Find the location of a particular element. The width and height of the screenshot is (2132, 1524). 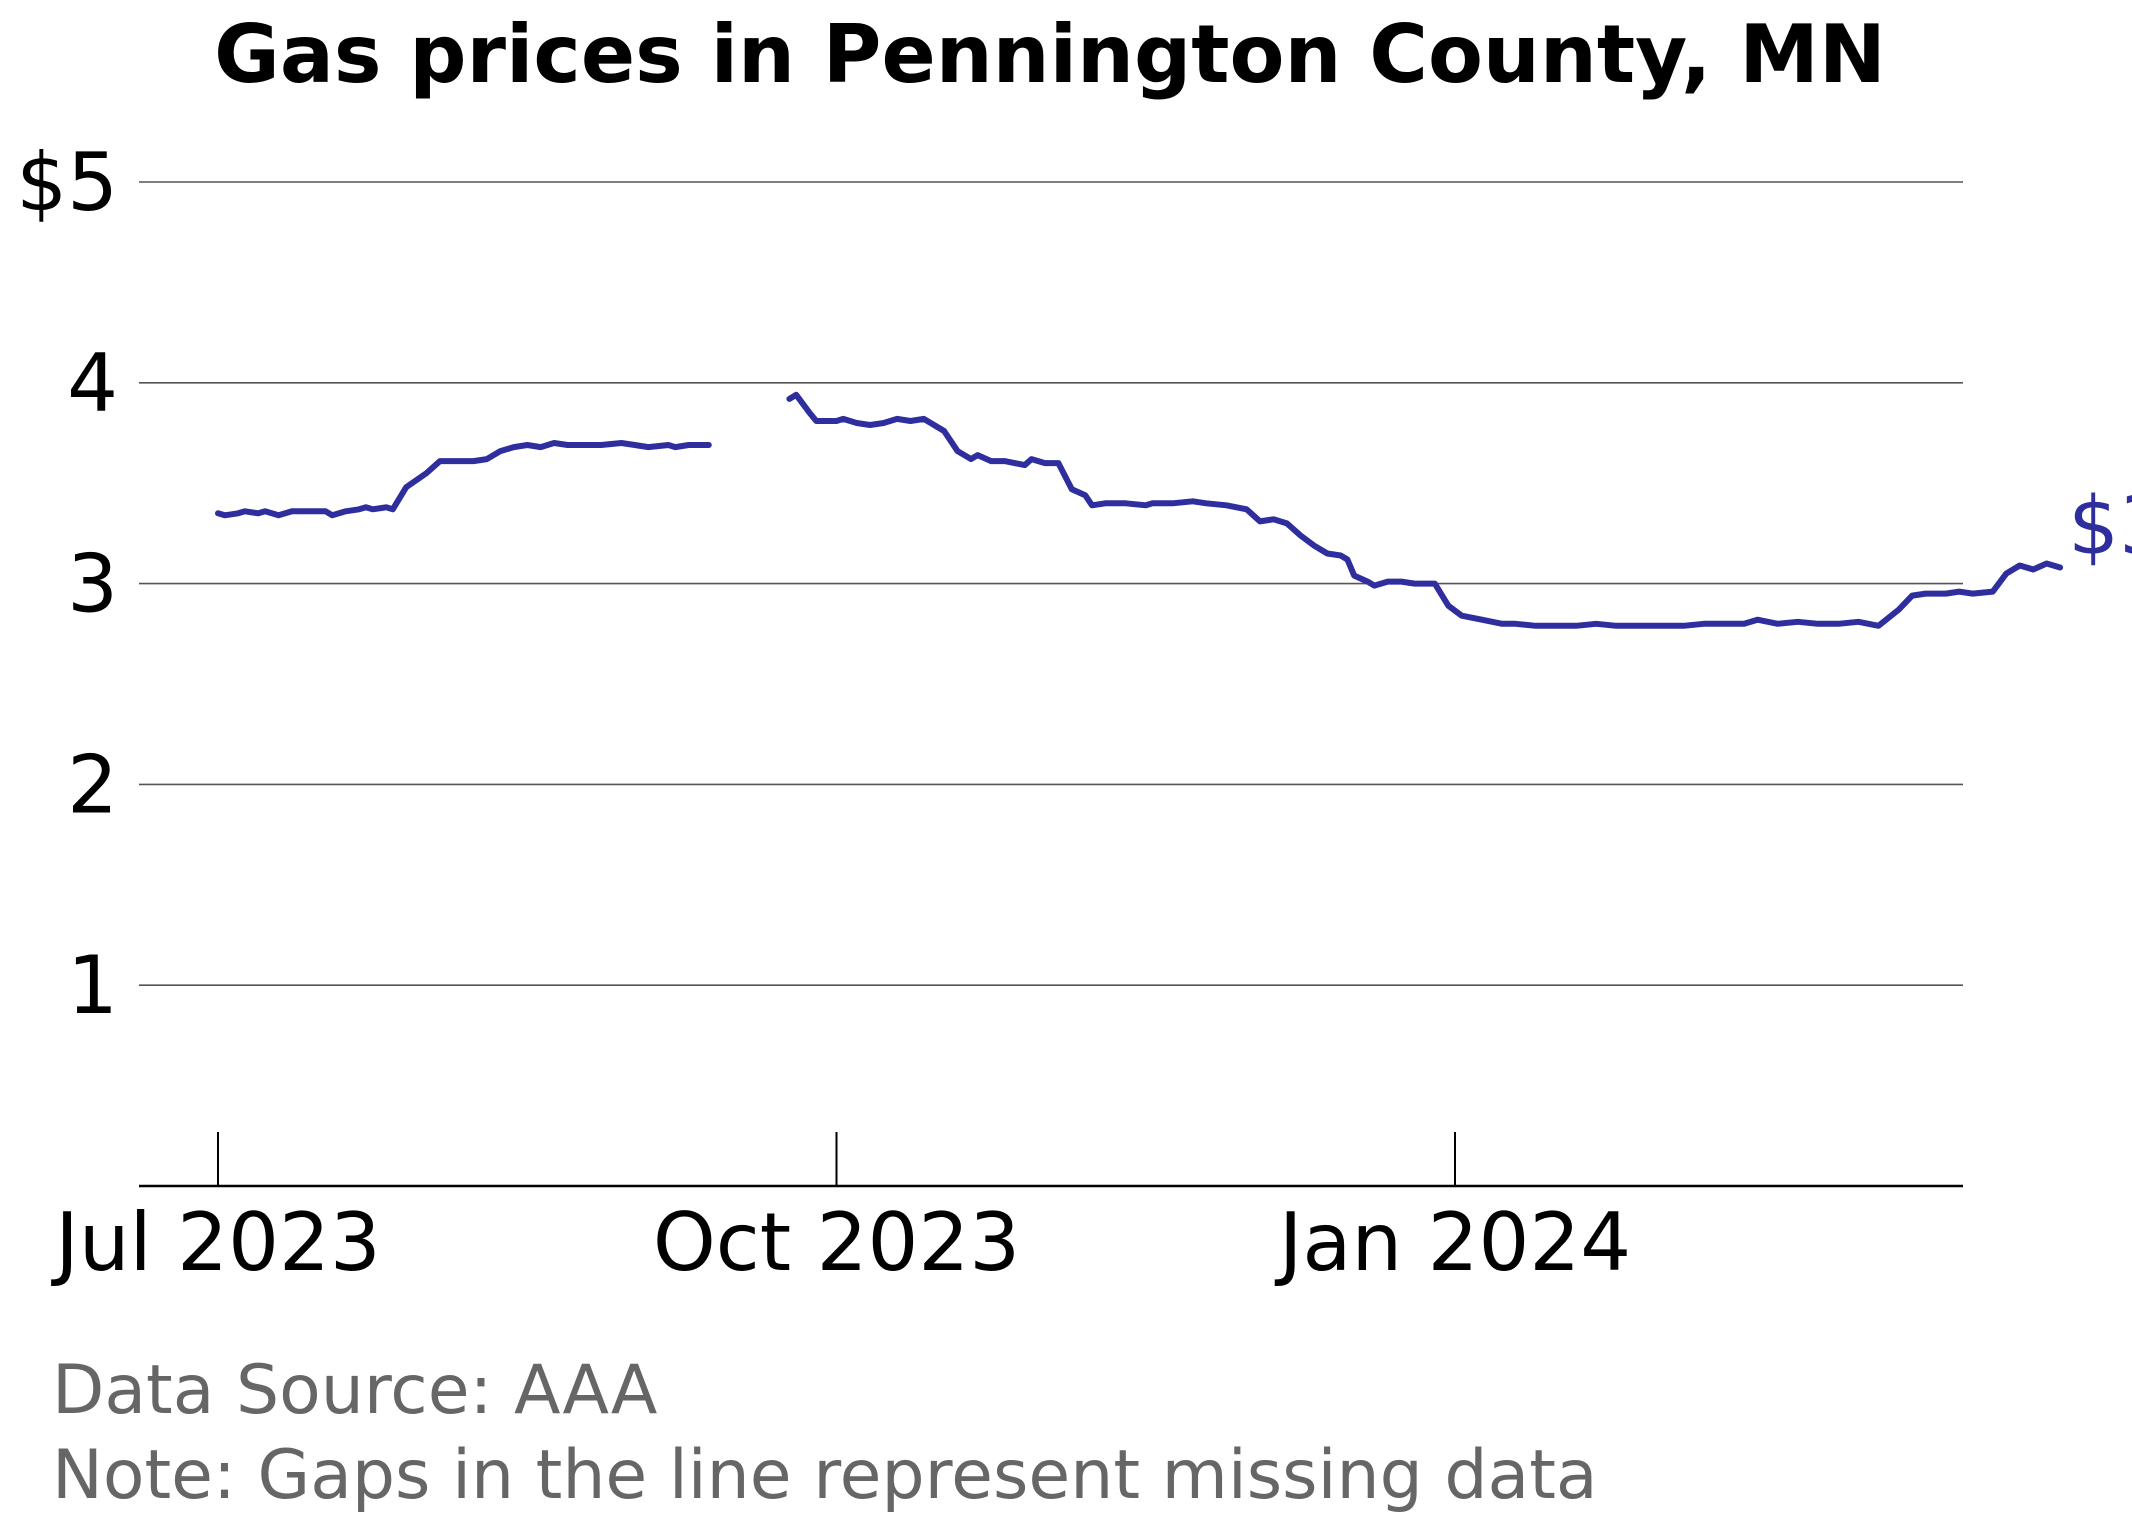

x-tick-label-1: Oct 2023 is located at coordinates (836, 1242).